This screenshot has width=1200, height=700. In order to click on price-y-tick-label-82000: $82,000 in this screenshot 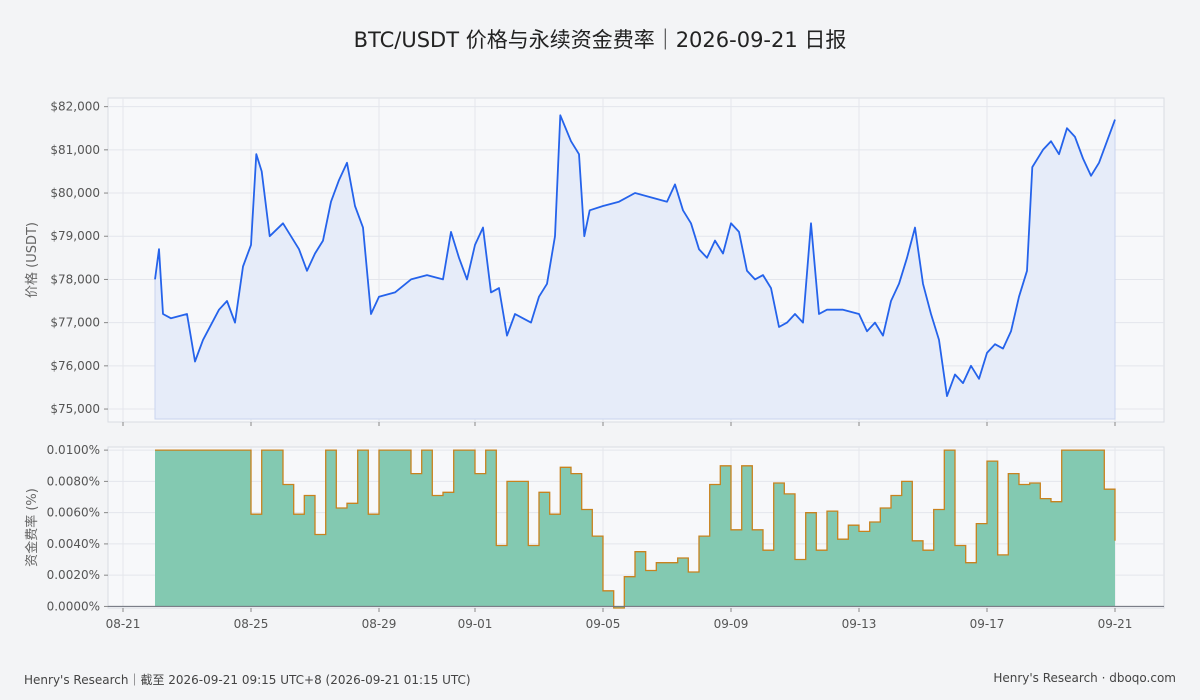, I will do `click(75, 107)`.